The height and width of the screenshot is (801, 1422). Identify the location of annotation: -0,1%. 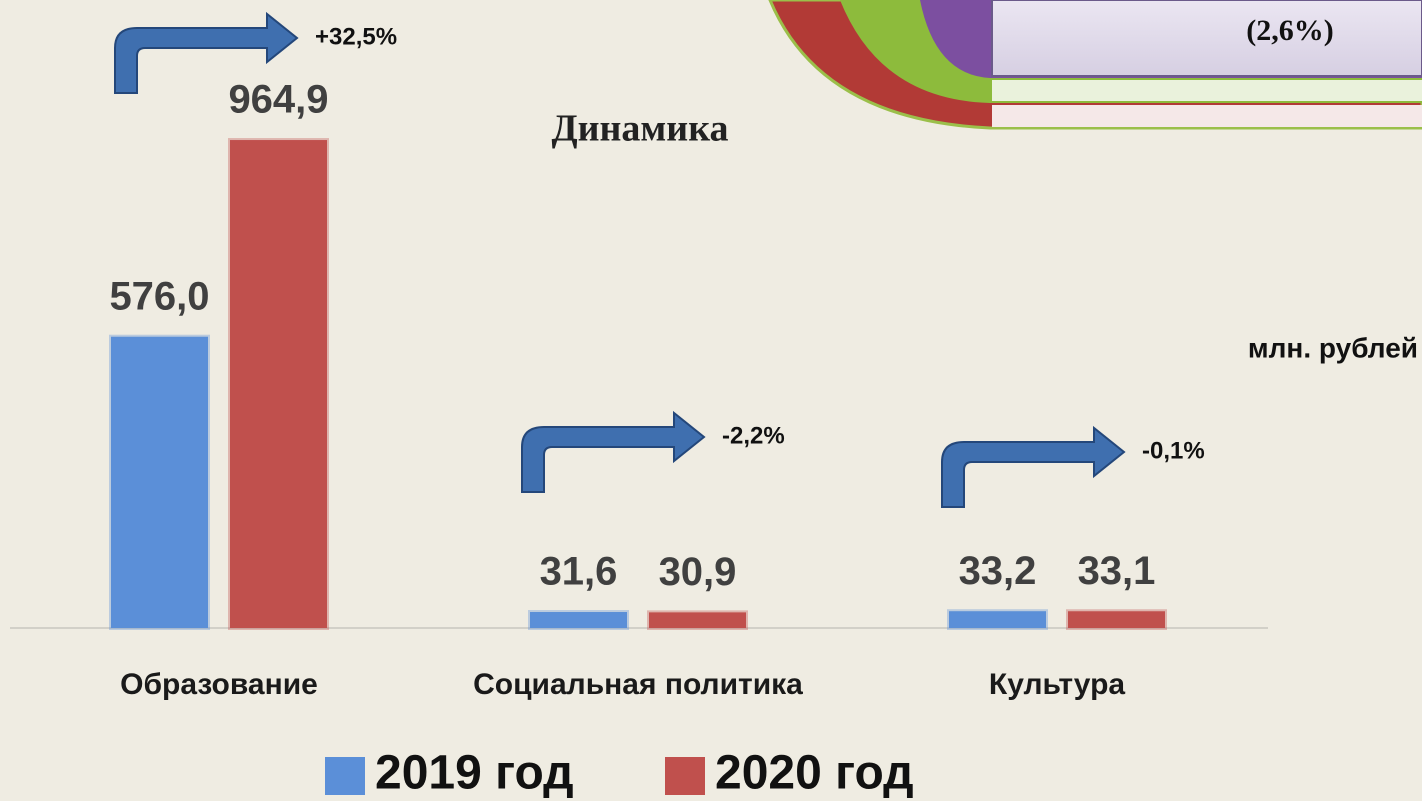
(1173, 450).